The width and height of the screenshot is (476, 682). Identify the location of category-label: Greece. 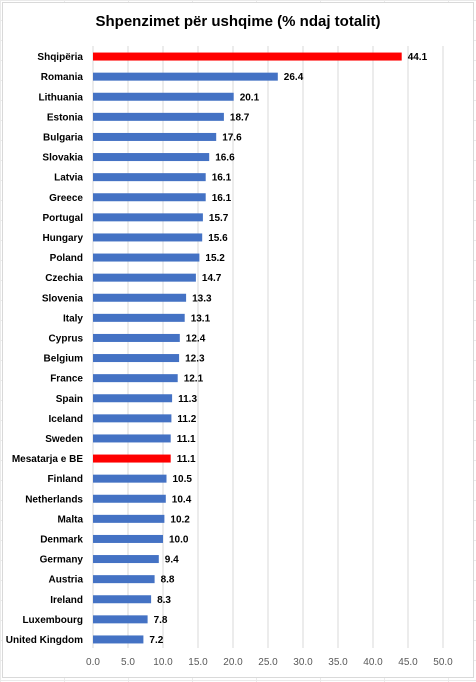
(66, 198).